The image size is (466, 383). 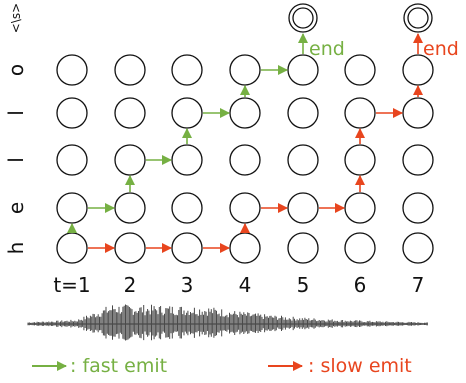 I want to click on y-token-label-0: h, so click(x=16, y=248).